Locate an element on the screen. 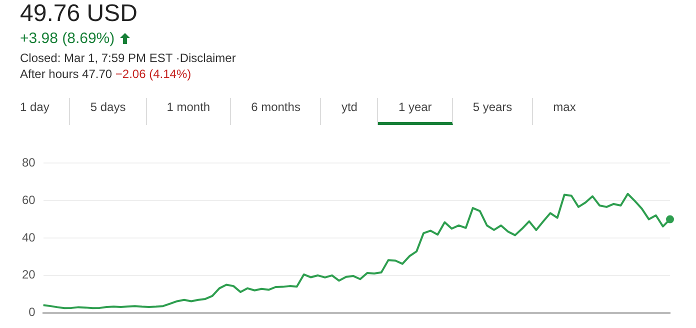 The height and width of the screenshot is (328, 696). chart-title: 49.76 USD is located at coordinates (79, 14).